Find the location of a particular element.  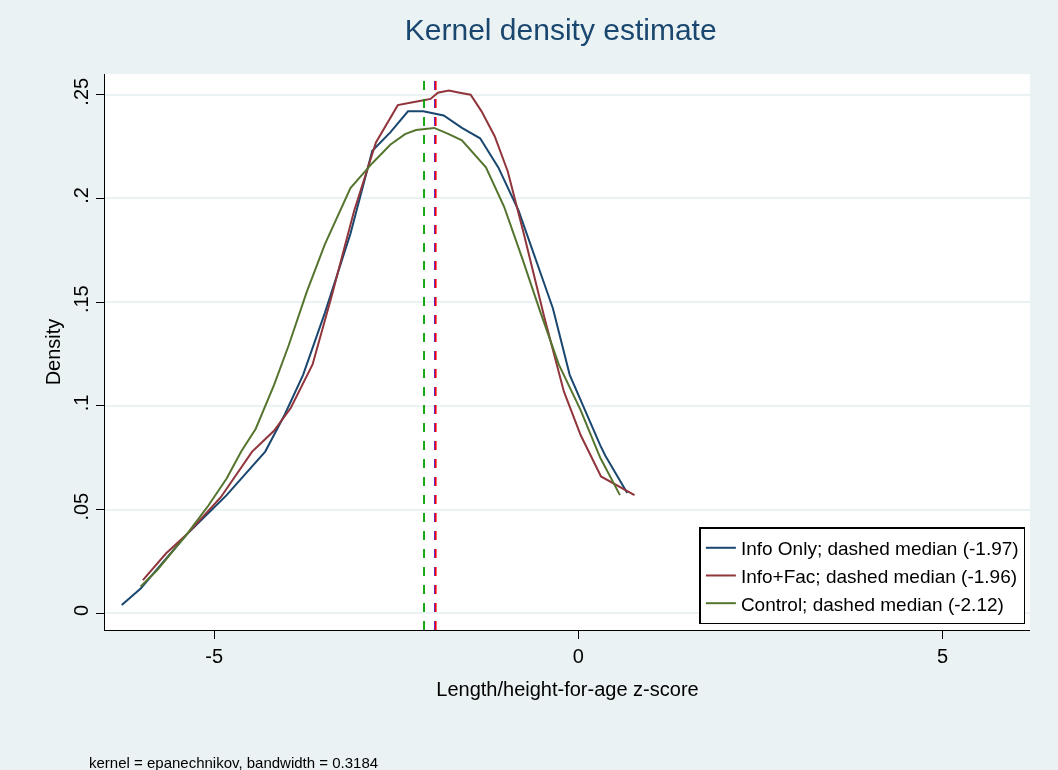

y-tick-label: .2 is located at coordinates (81, 195).